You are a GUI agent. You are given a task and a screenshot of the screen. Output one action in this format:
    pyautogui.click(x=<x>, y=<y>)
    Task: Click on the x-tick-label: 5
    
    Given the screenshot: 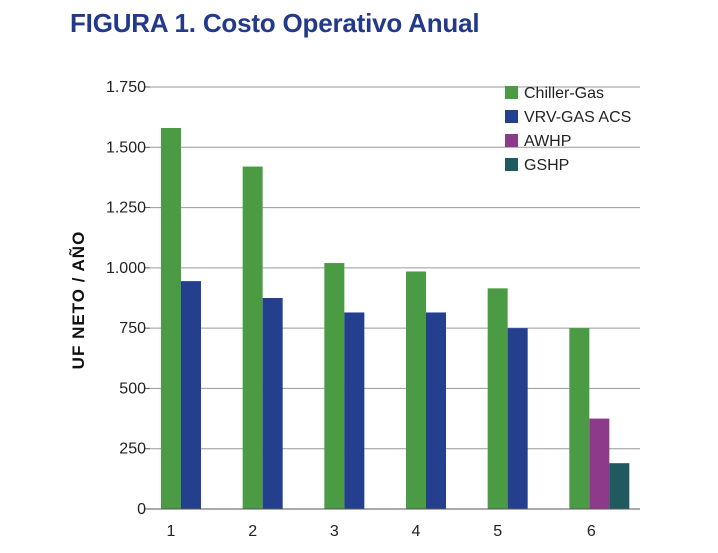 What is the action you would take?
    pyautogui.click(x=497, y=531)
    